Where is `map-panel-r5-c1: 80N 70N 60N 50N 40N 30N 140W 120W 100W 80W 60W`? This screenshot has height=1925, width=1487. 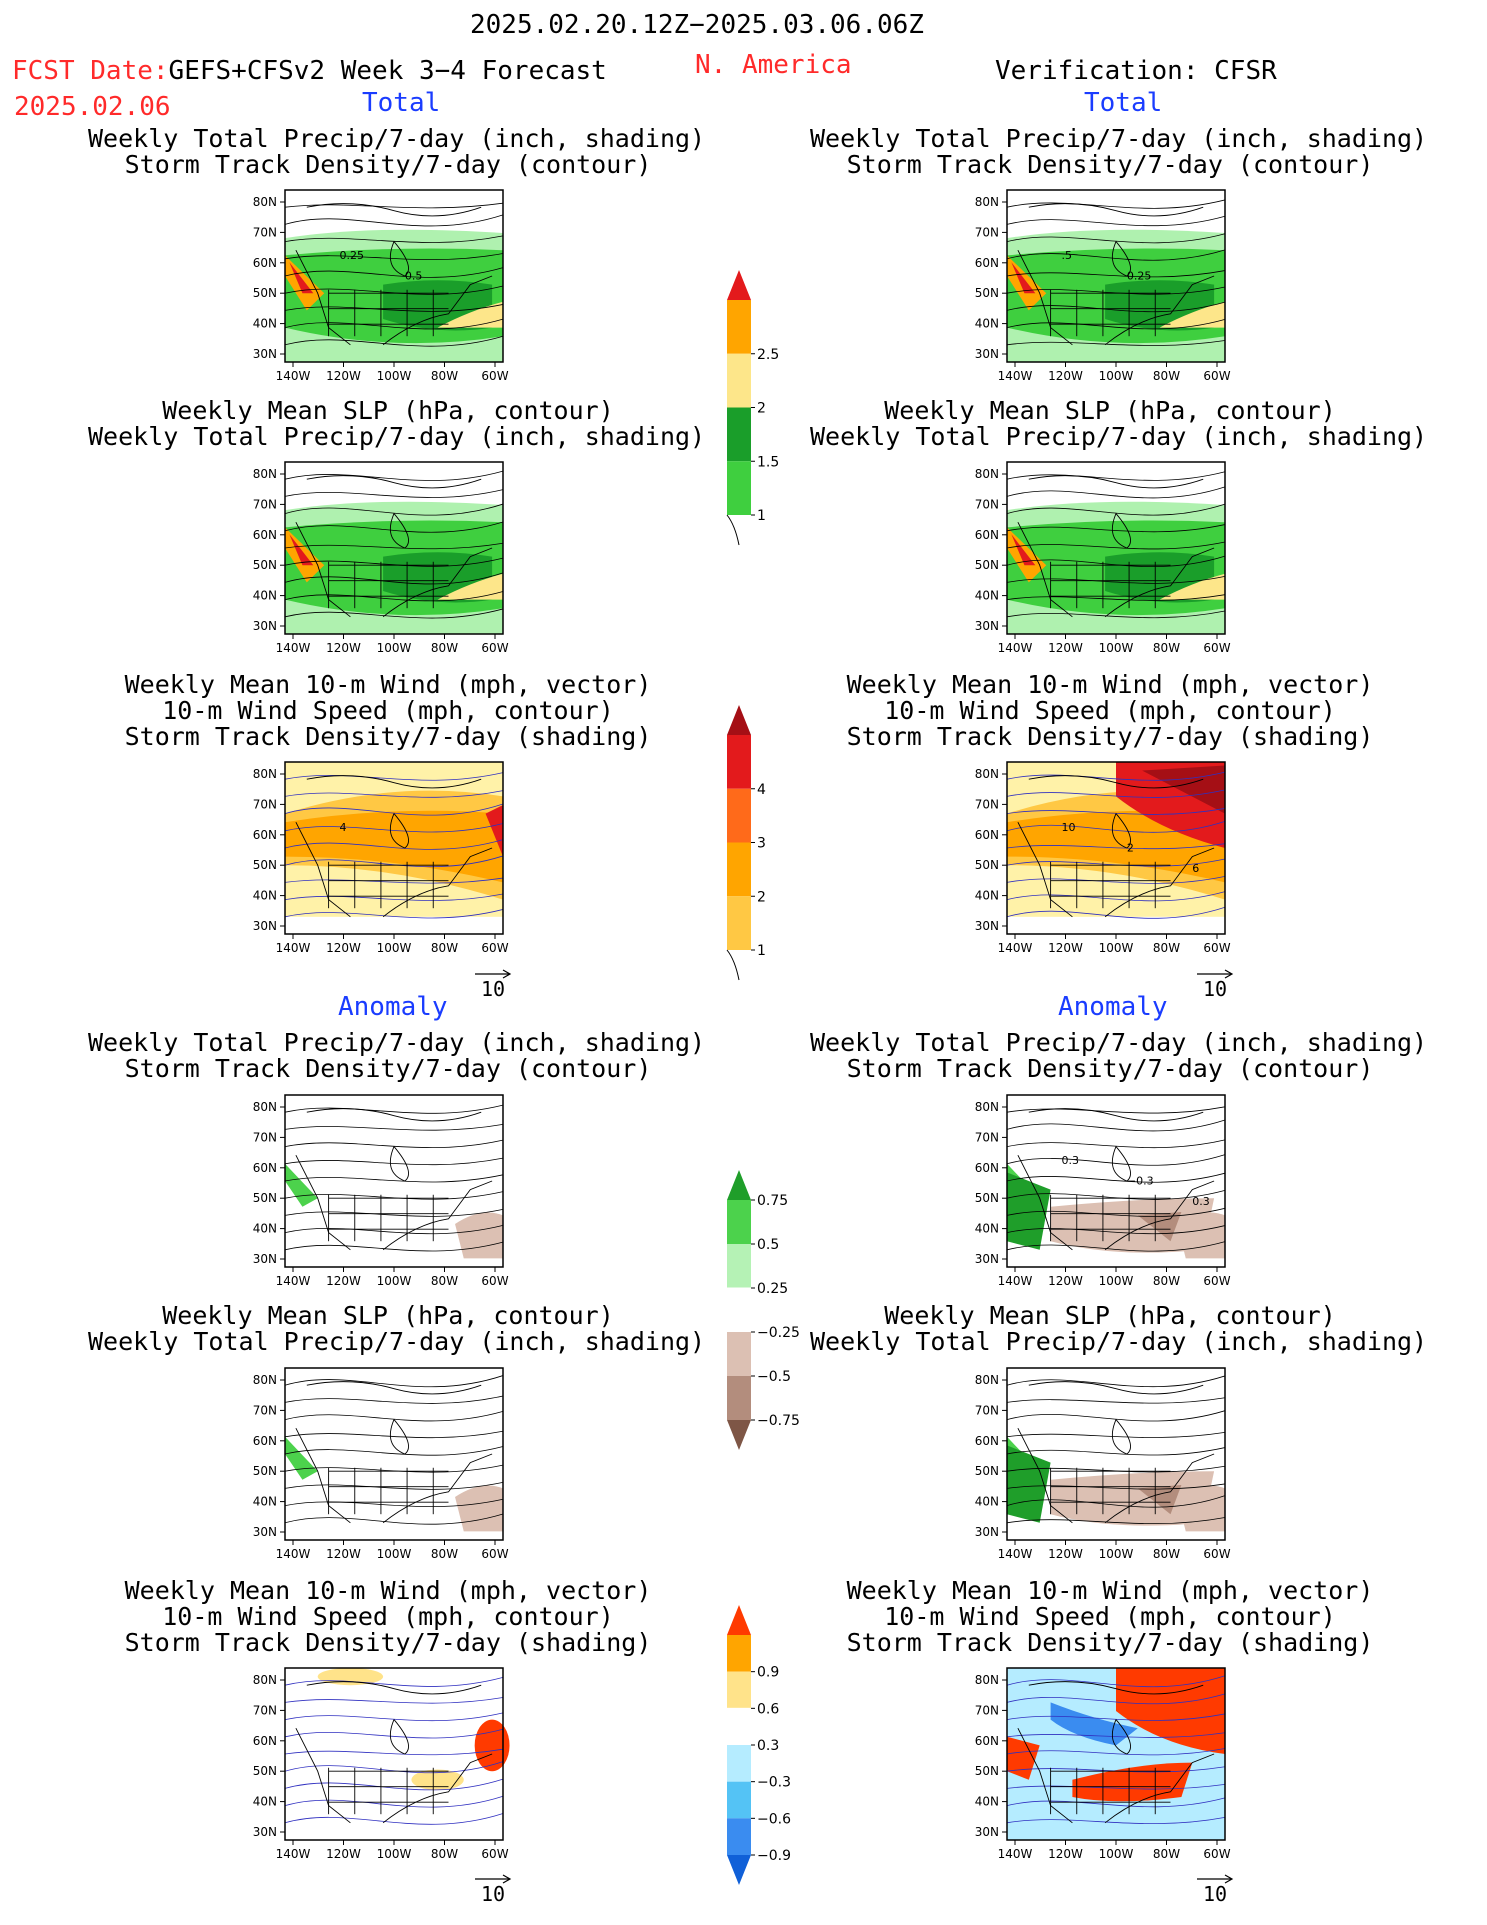 map-panel-r5-c1: 80N 70N 60N 50N 40N 30N 140W 120W 100W 80W 60W is located at coordinates (1103, 1764).